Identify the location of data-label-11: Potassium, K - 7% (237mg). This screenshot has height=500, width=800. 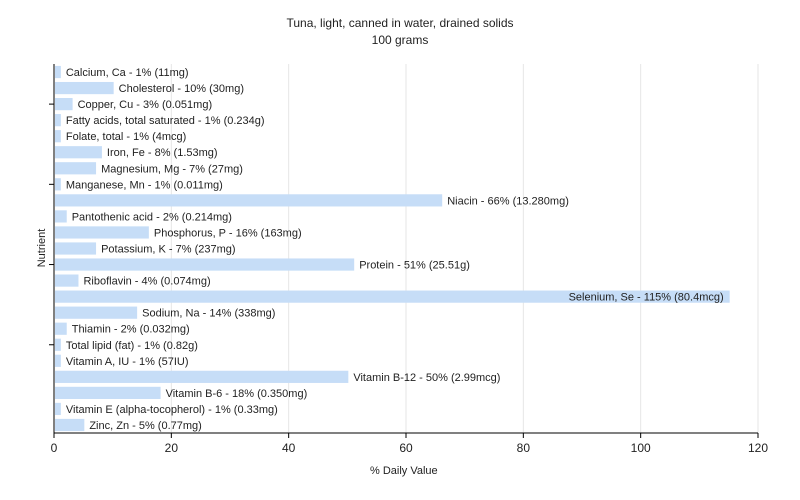
(168, 250).